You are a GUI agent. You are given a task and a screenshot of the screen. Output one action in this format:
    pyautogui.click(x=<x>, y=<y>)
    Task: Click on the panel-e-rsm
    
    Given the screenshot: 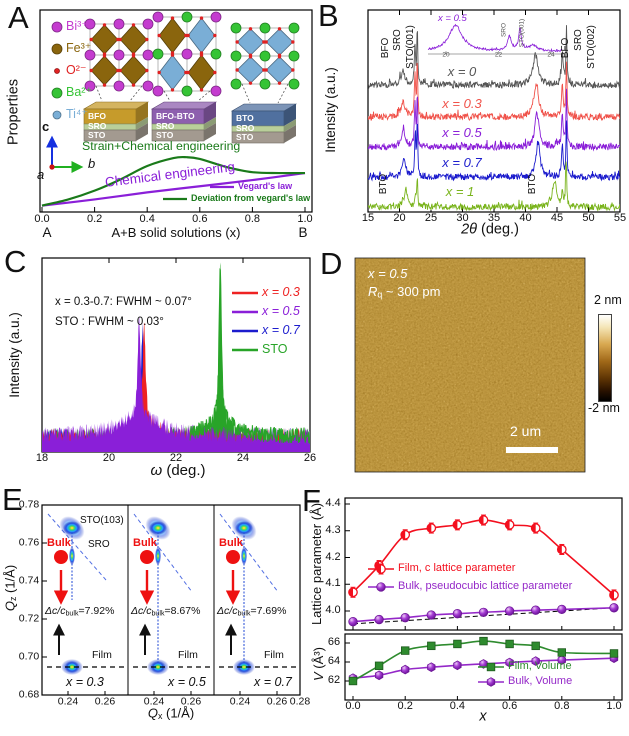 What is the action you would take?
    pyautogui.click(x=171, y=600)
    